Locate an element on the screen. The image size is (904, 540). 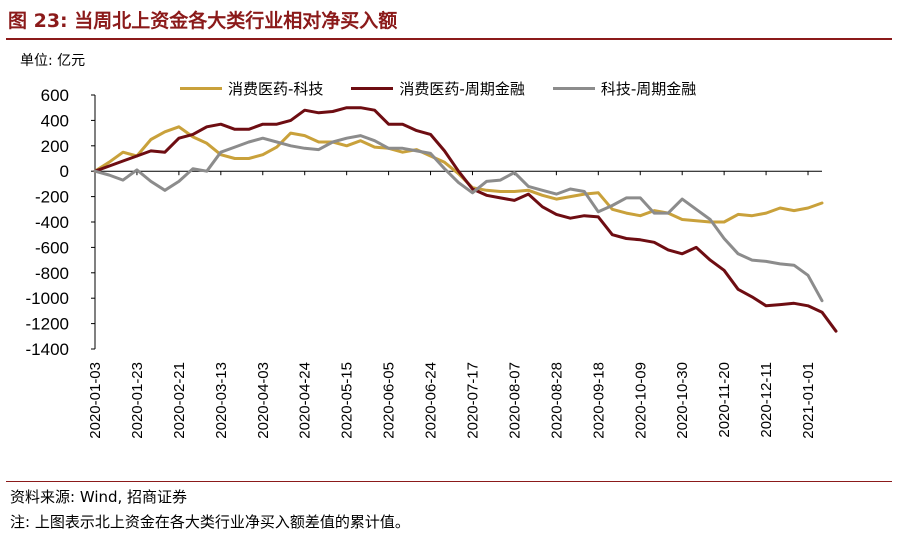
x-tick-label: 2020-09-18 is located at coordinates (598, 400).